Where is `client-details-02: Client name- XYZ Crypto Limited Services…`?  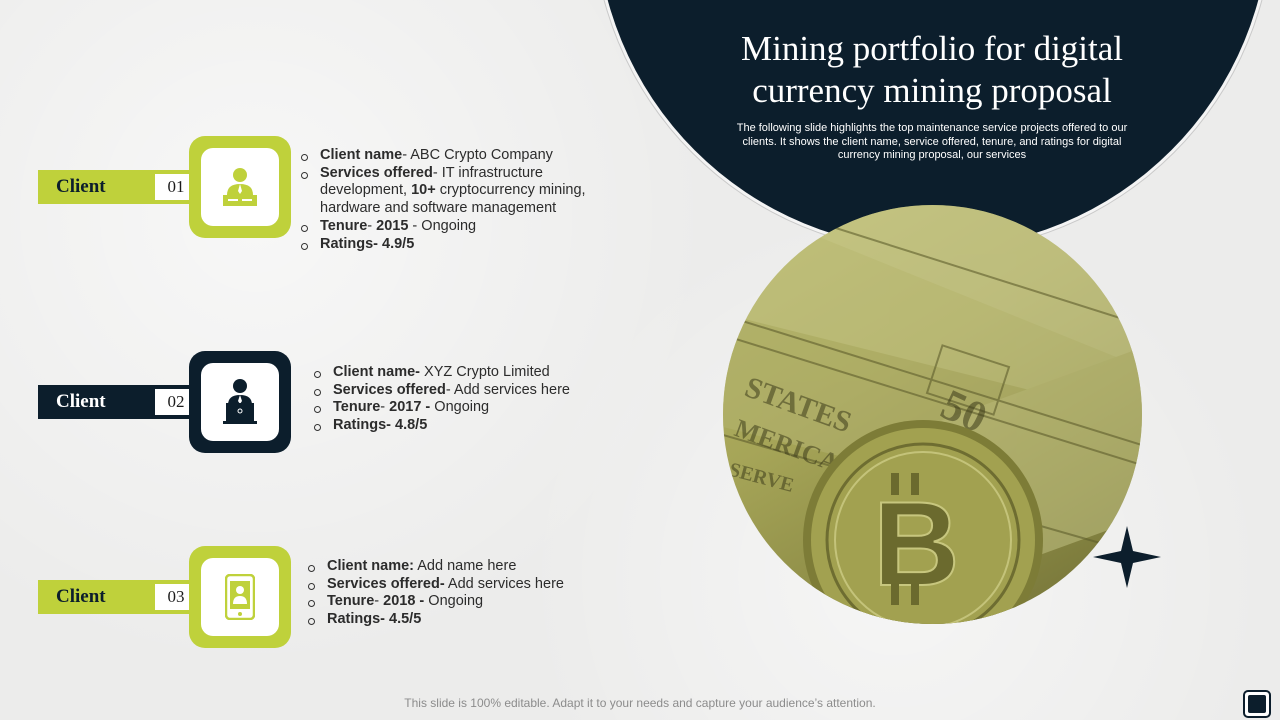 client-details-02: Client name- XYZ Crypto Limited Services… is located at coordinates (458, 399).